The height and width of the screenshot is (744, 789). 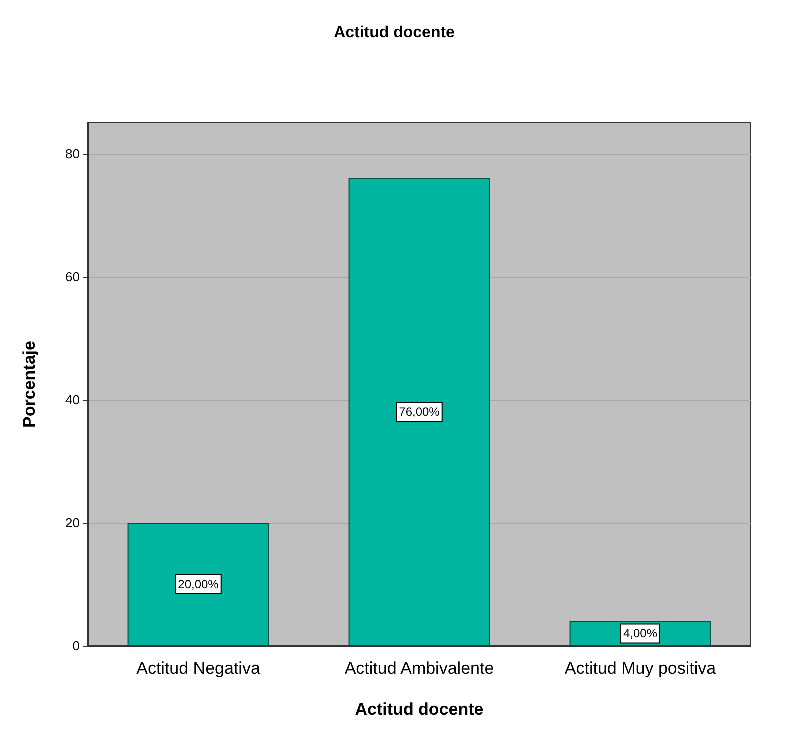 I want to click on y-tick-label: 40, so click(x=73, y=400).